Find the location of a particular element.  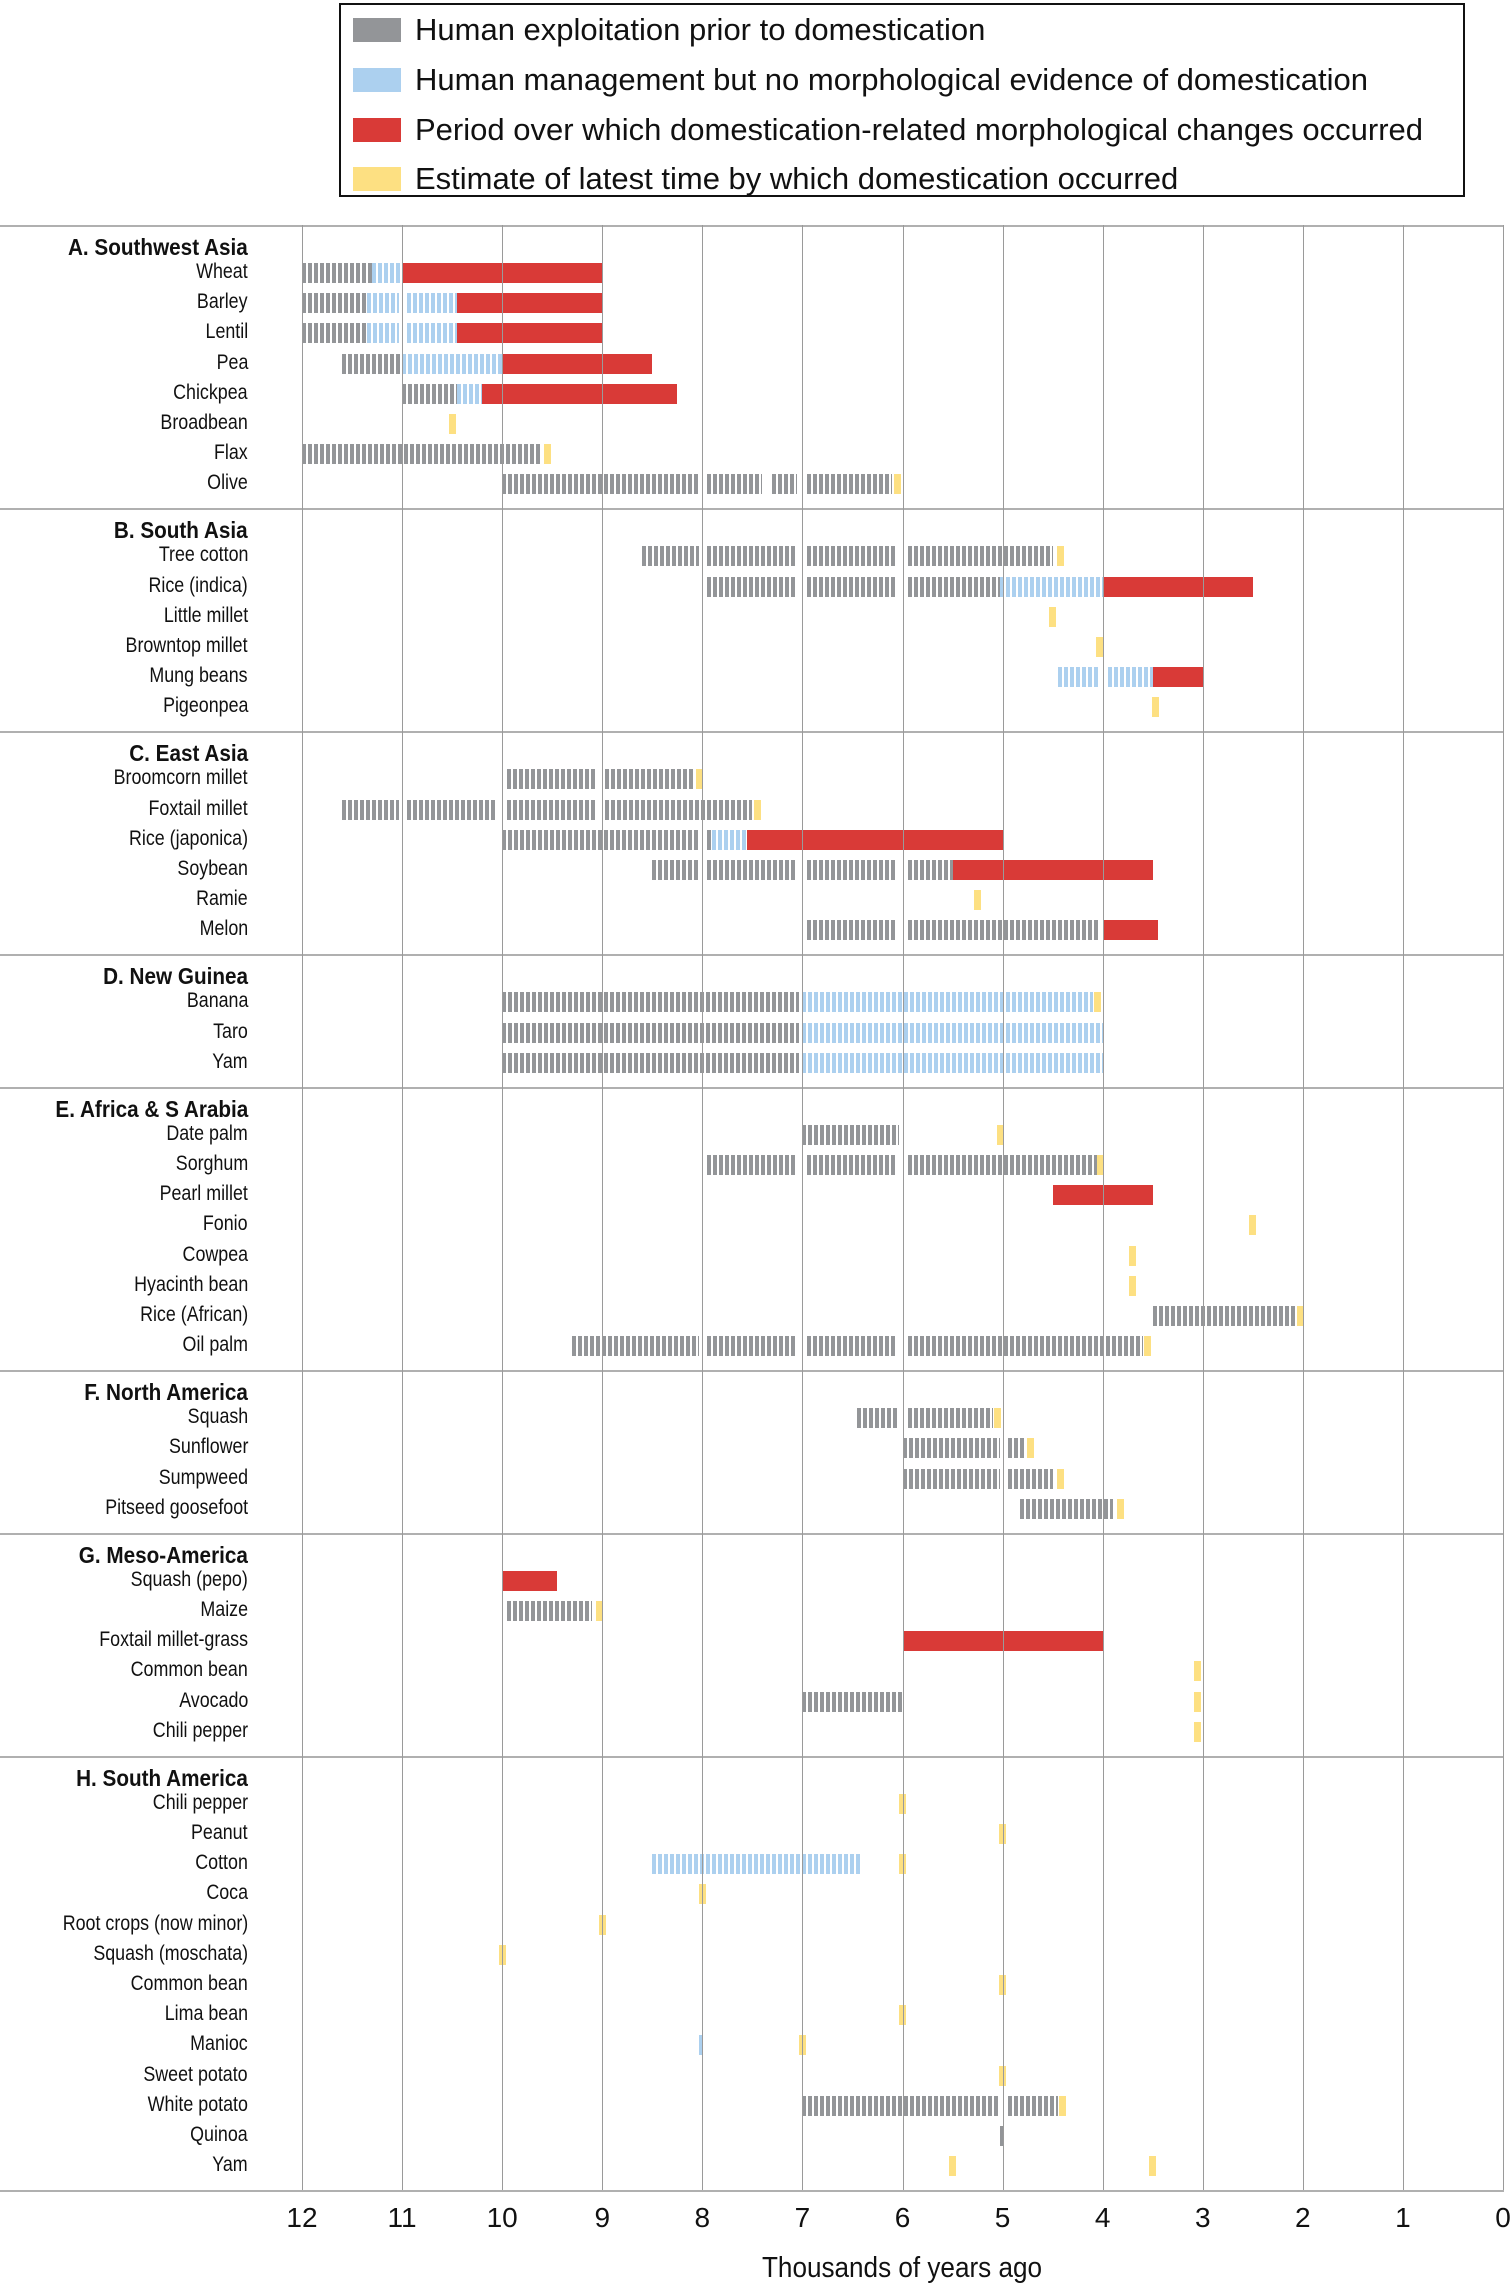

x-tick-label: 10 is located at coordinates (502, 2218).